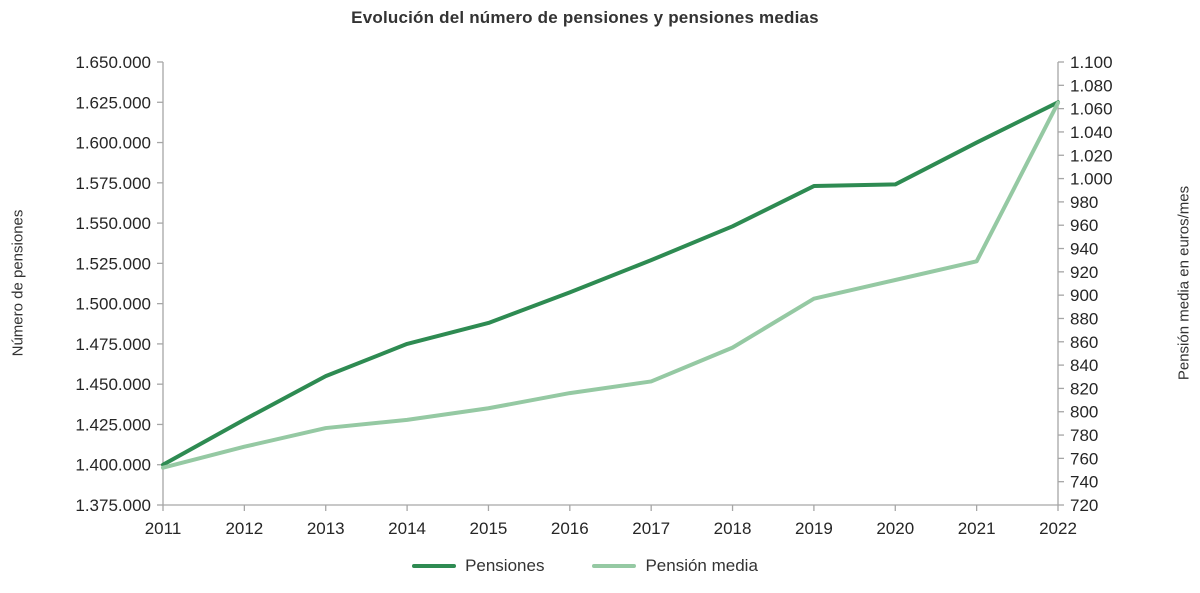 This screenshot has height=593, width=1200. I want to click on legend-item-pension-media: Pensión media, so click(675, 566).